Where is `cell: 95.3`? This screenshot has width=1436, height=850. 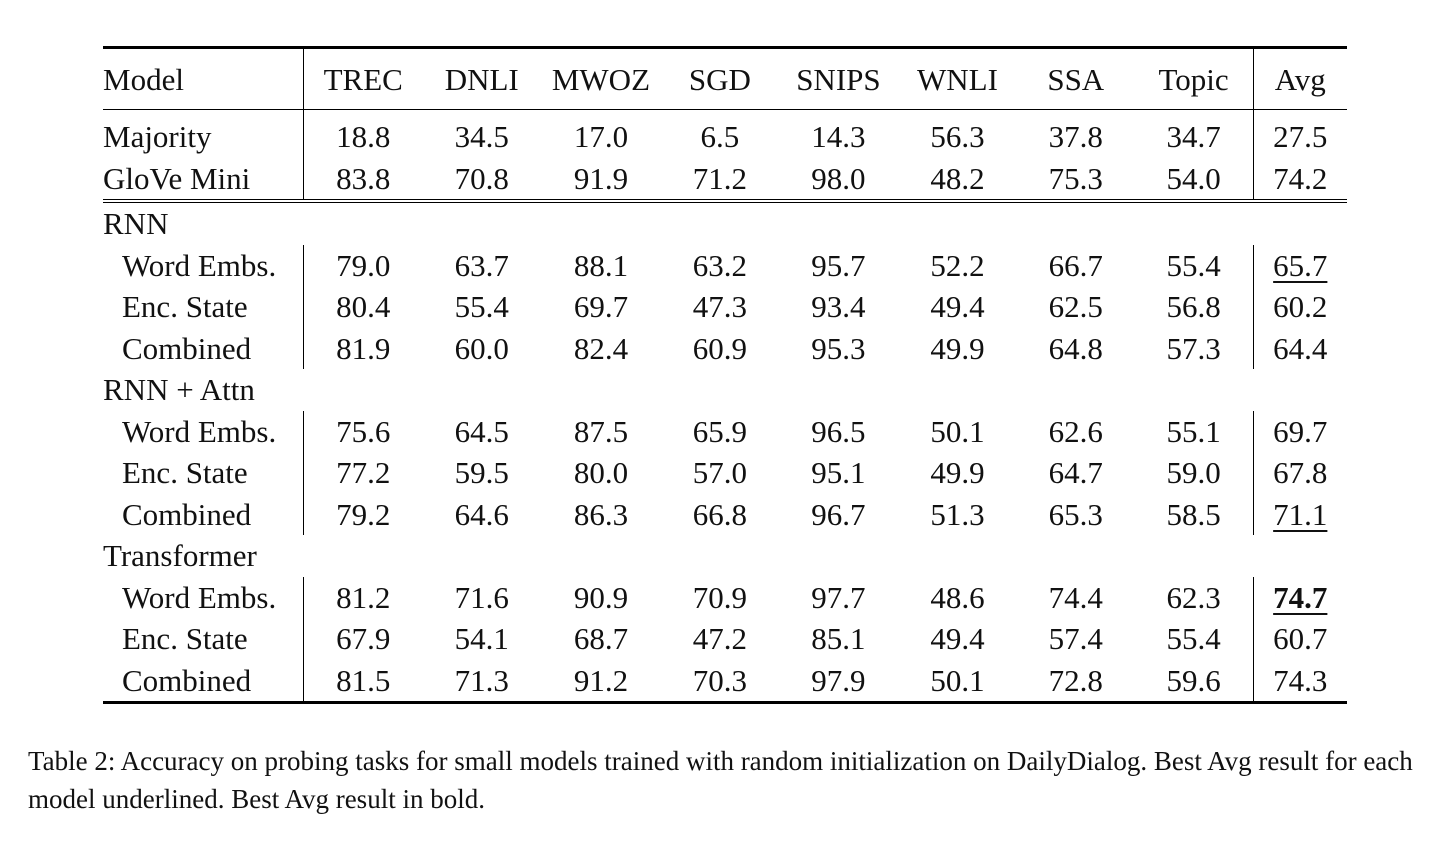
cell: 95.3 is located at coordinates (838, 348).